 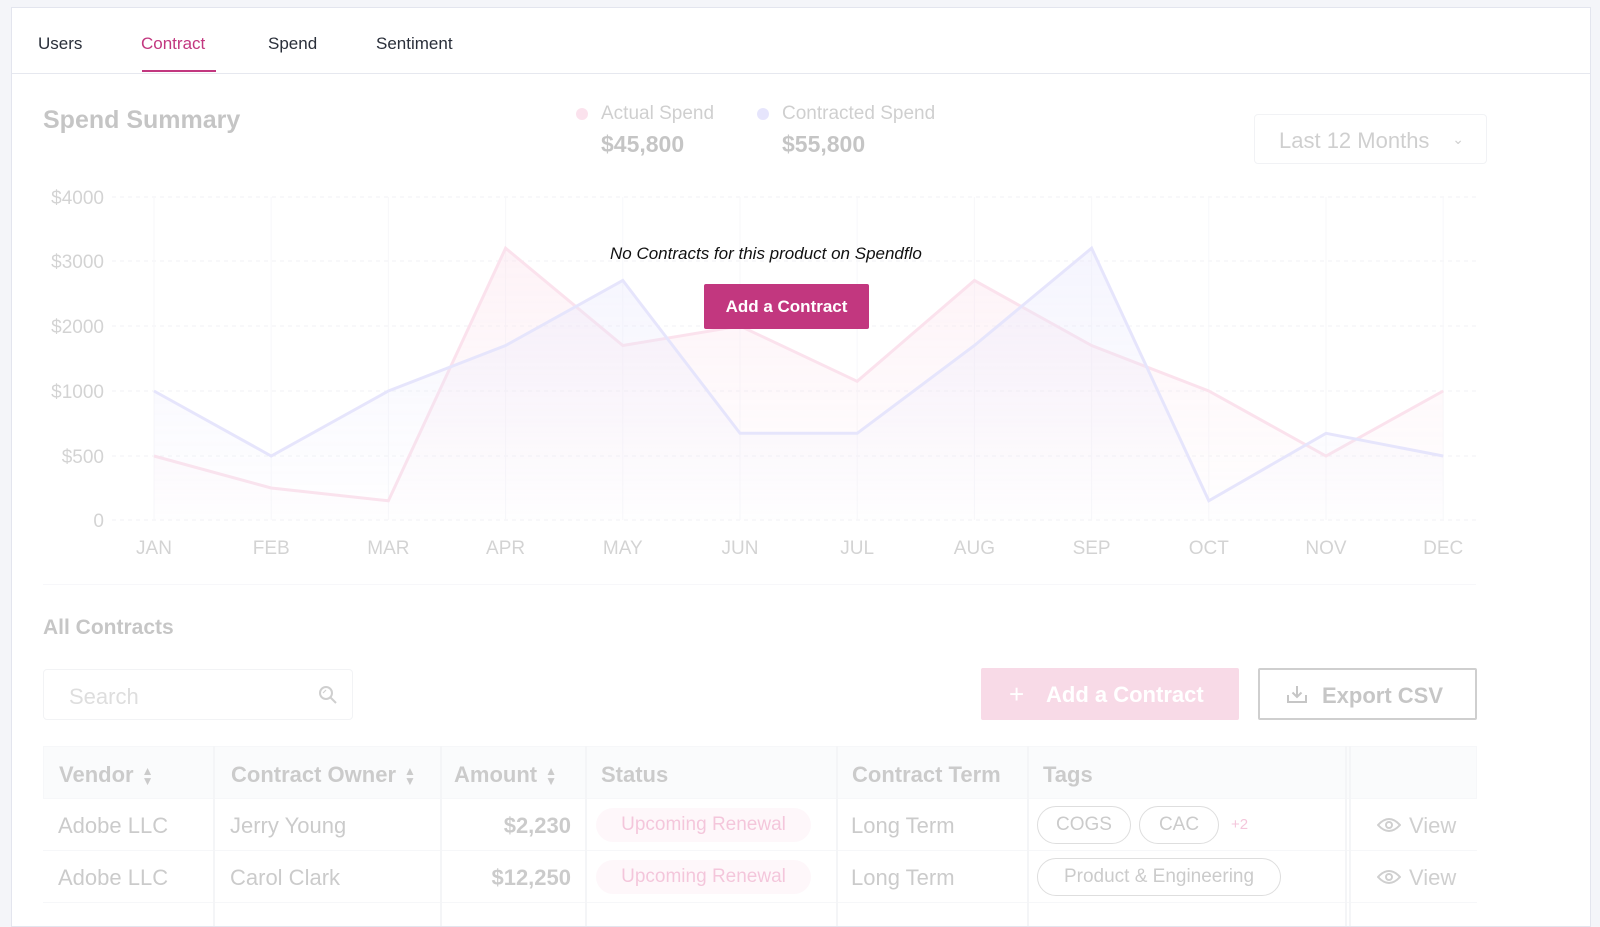 What do you see at coordinates (1443, 548) in the screenshot?
I see `x-tick-label: DEC` at bounding box center [1443, 548].